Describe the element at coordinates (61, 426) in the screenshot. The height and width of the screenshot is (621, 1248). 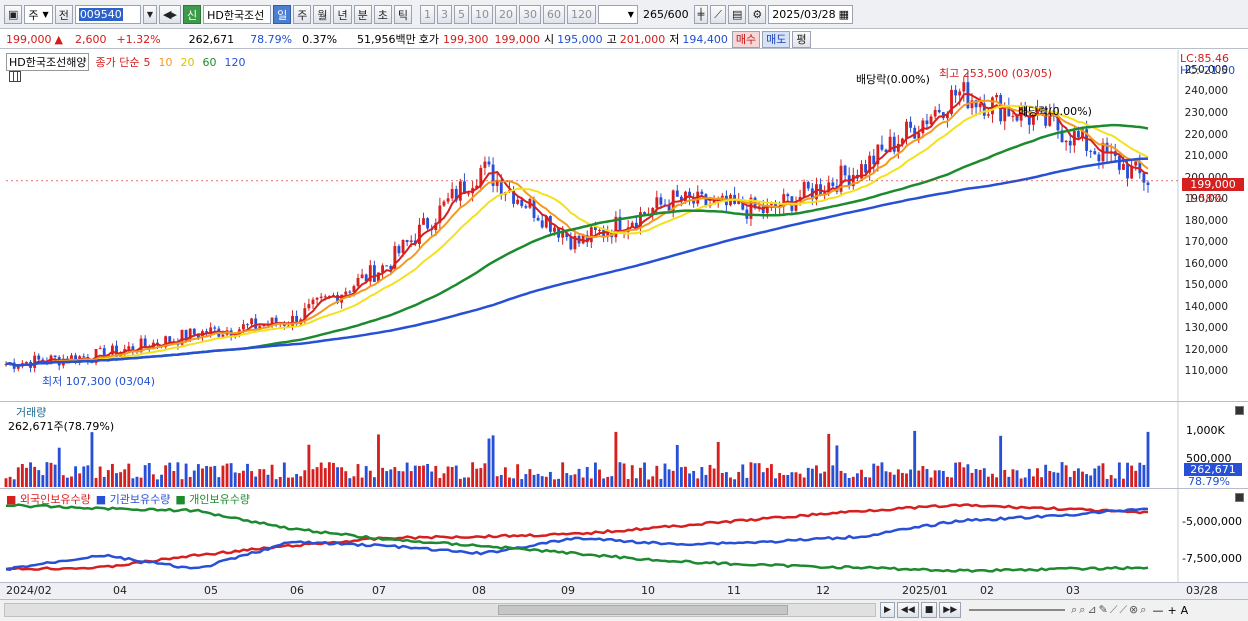
I see `volume-current: 262,671주(78.79%)` at that location.